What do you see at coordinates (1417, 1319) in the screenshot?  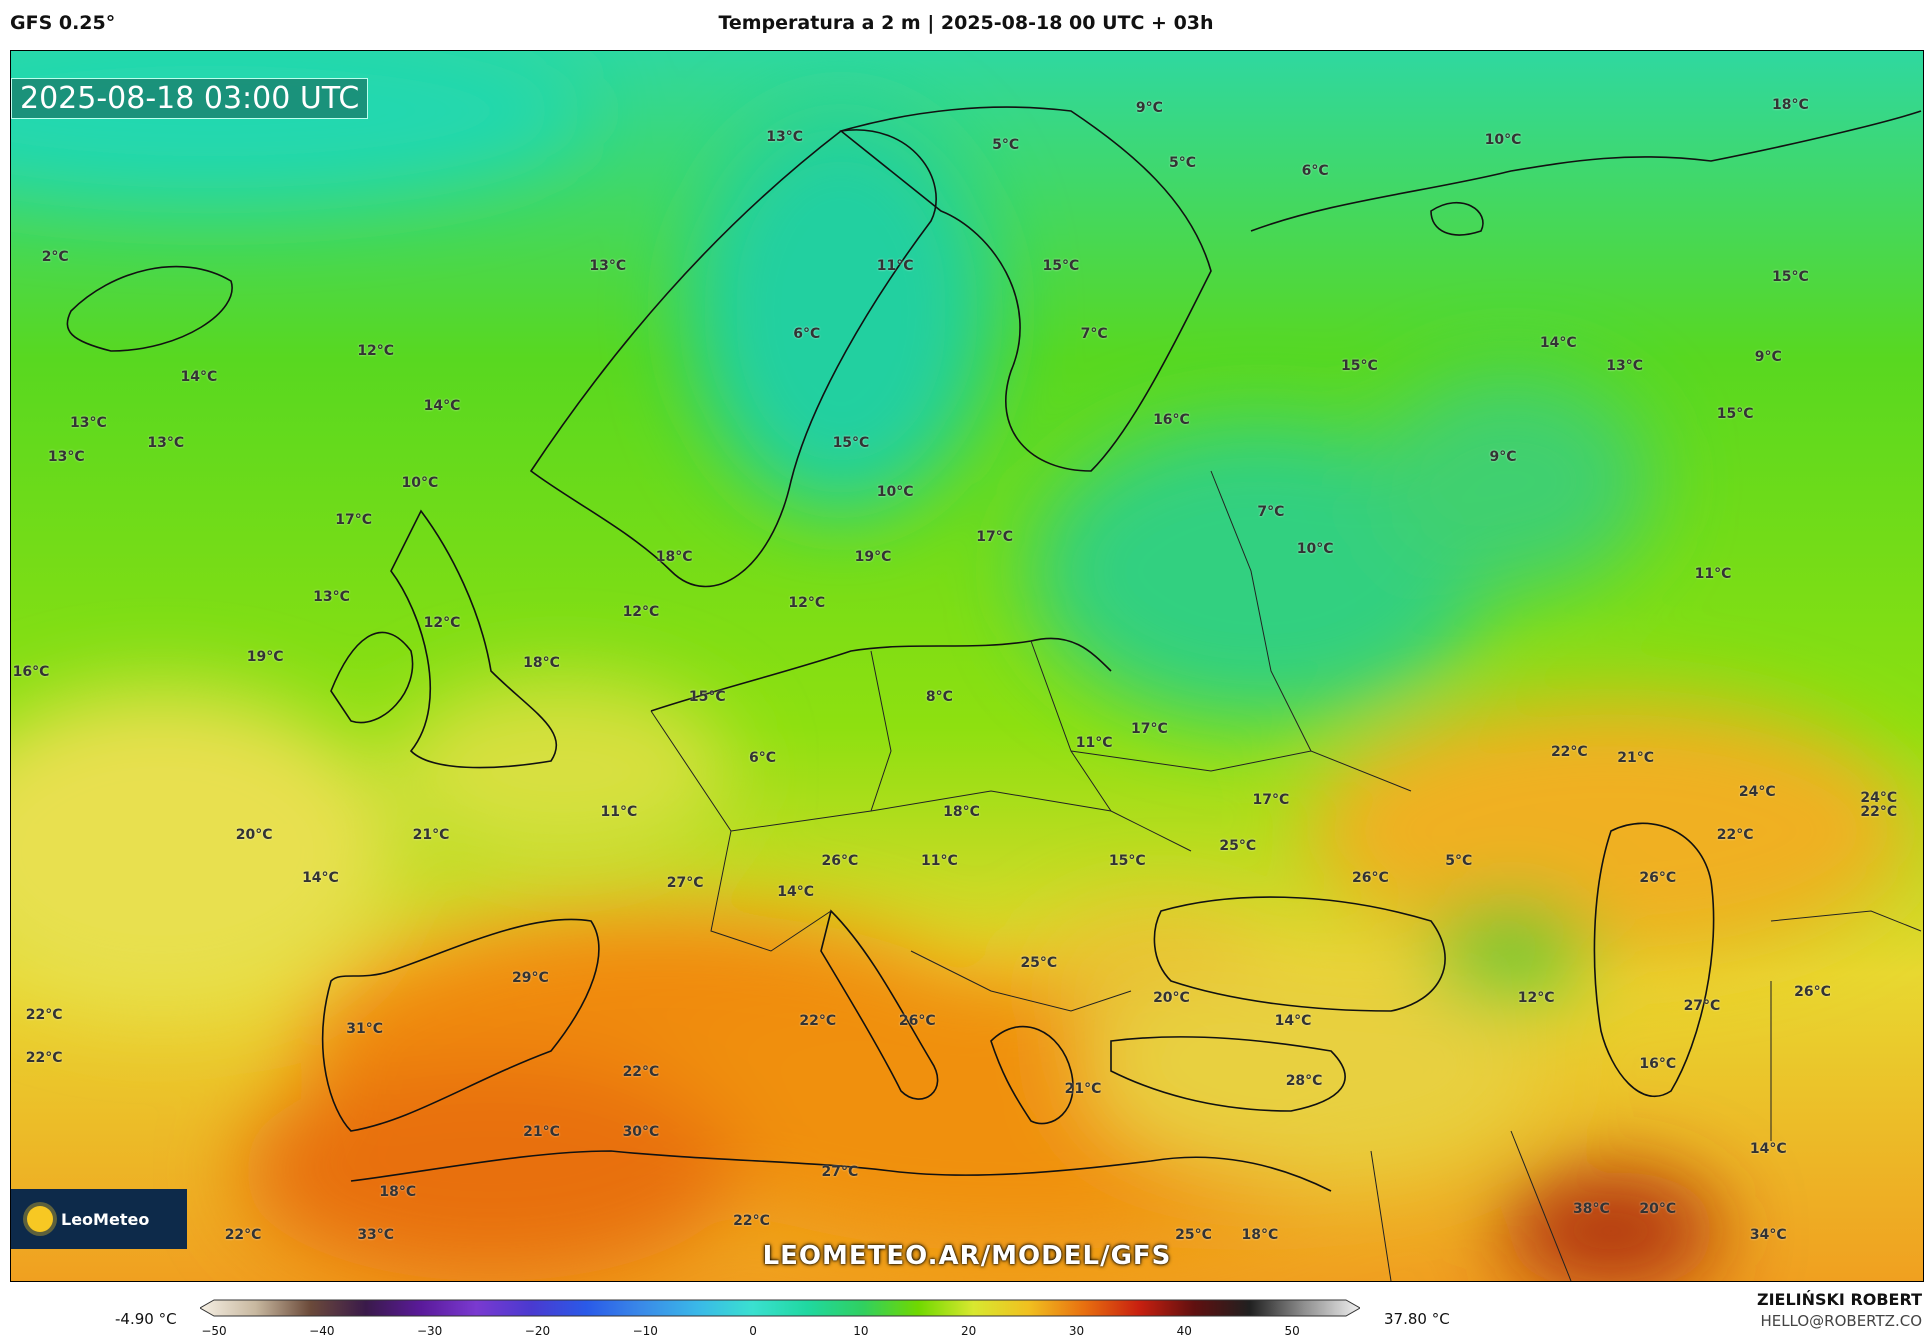 I see `colorbar-max-label: 37.80 °C` at bounding box center [1417, 1319].